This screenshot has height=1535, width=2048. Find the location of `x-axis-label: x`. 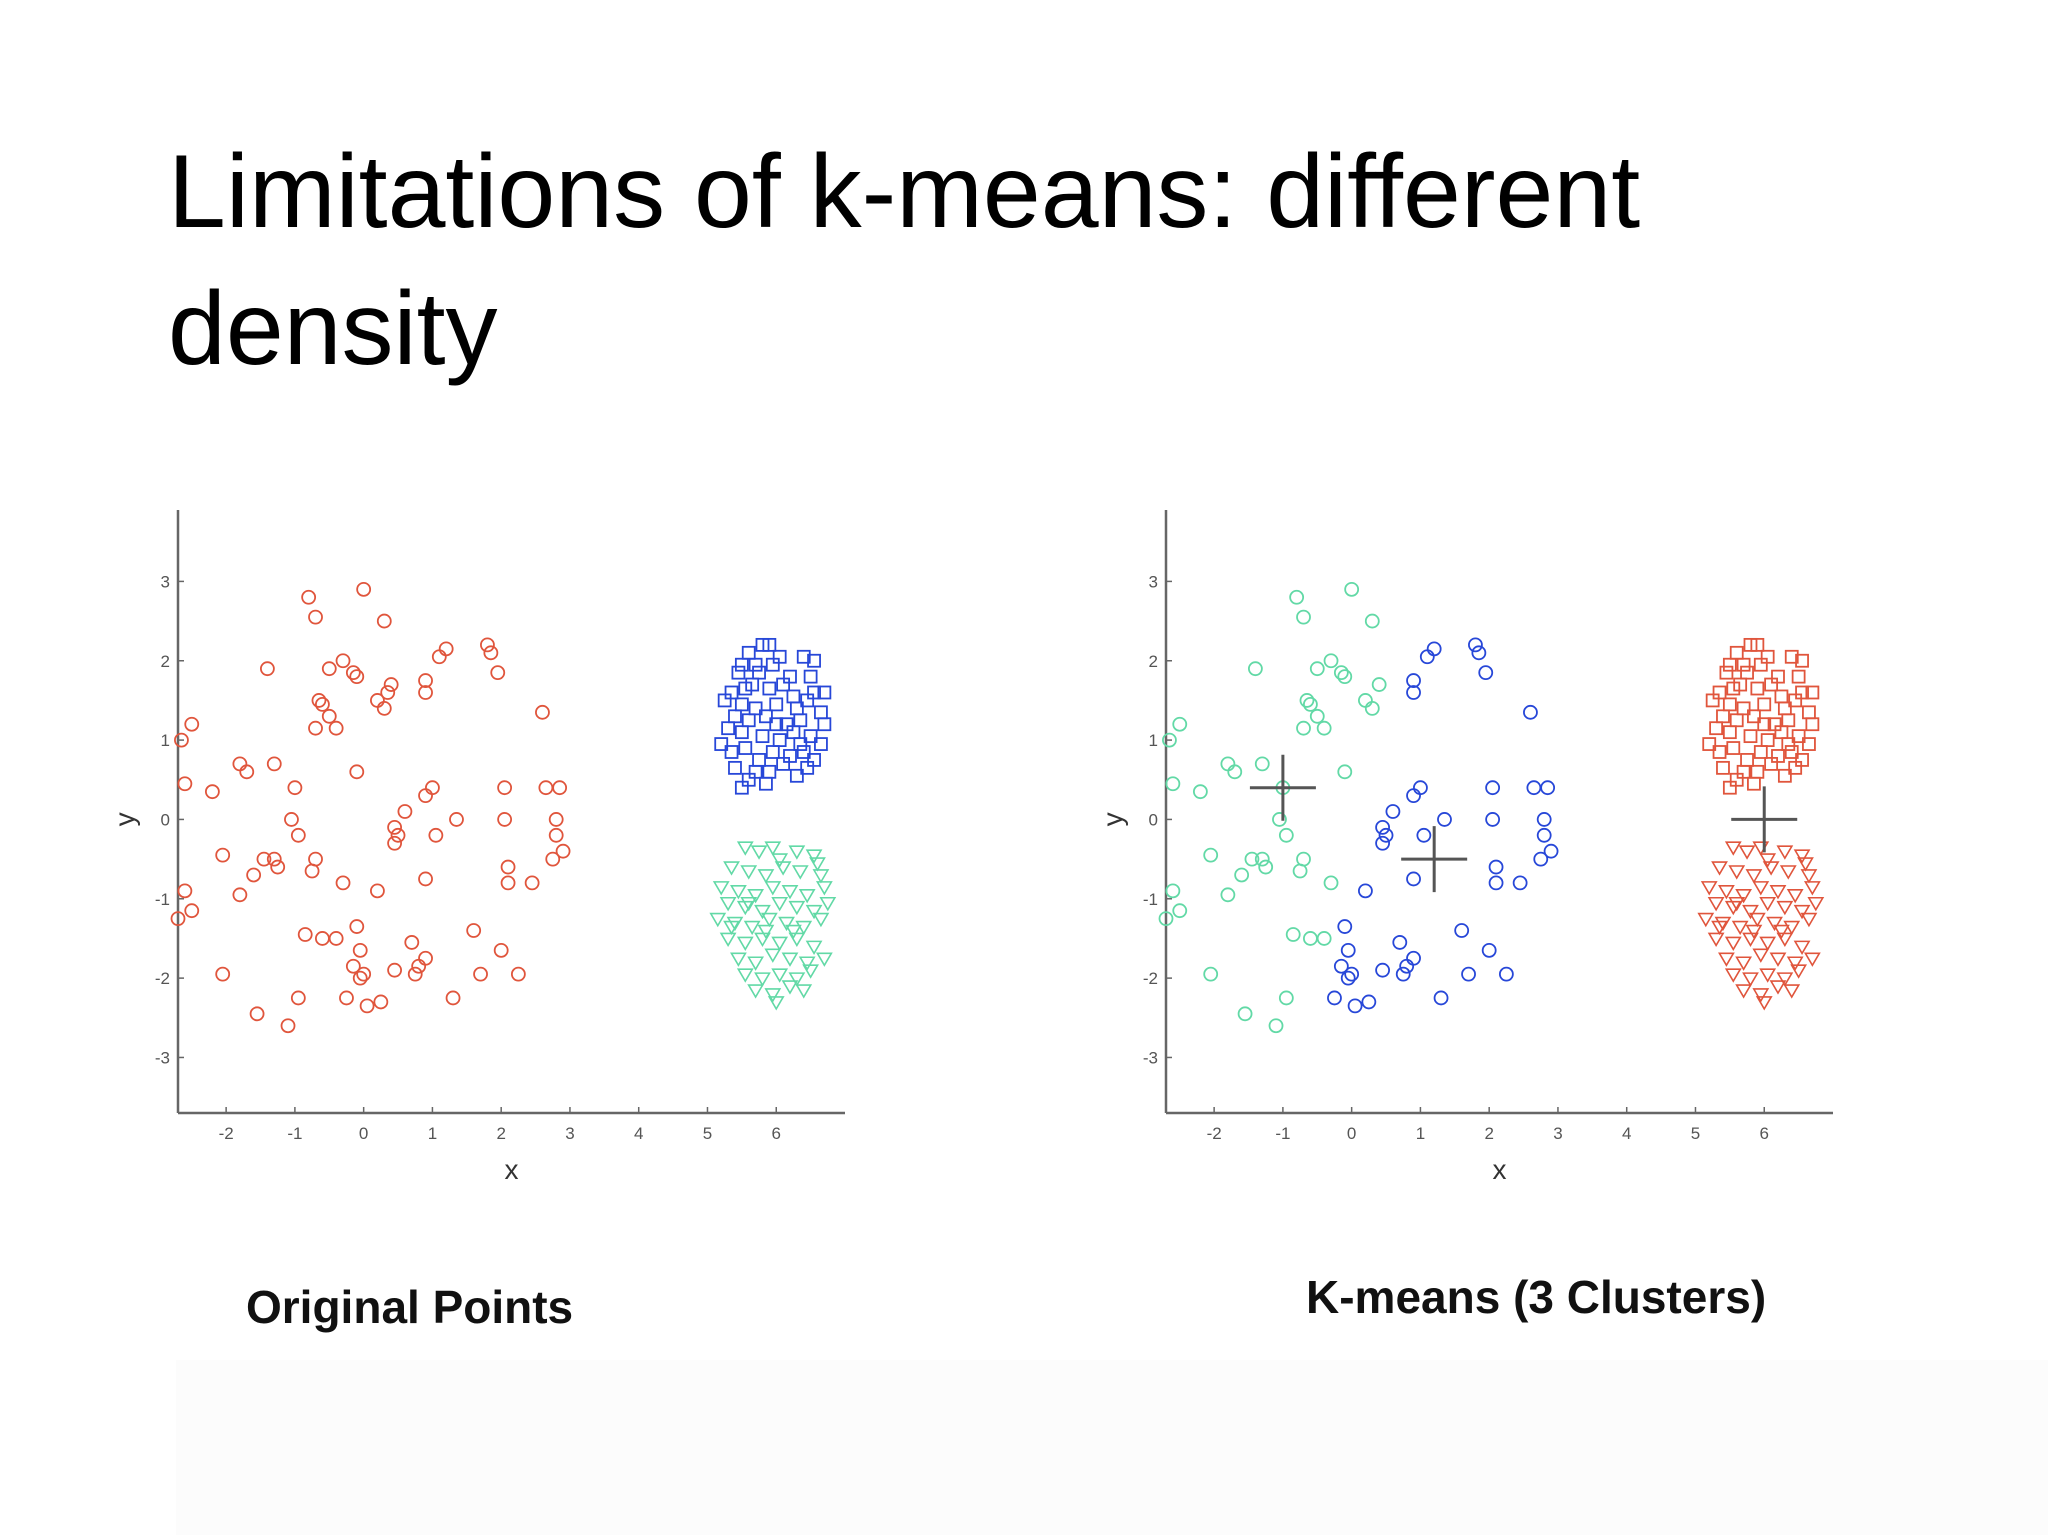

x-axis-label: x is located at coordinates (512, 1169).